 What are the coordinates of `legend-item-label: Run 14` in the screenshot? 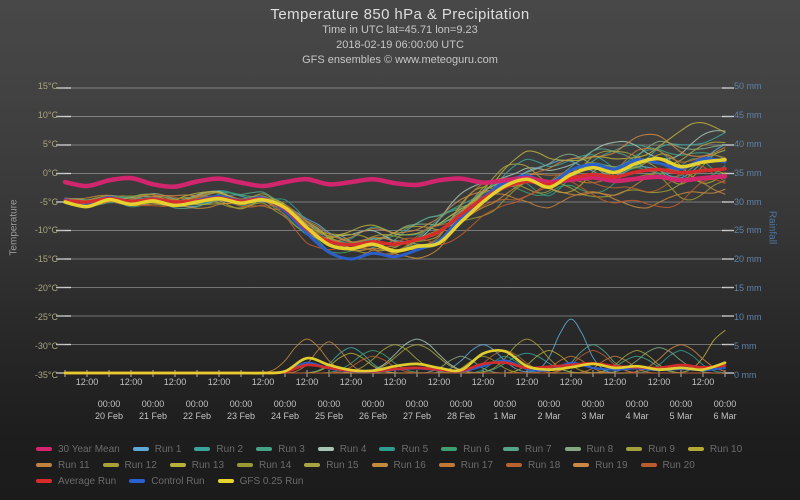 It's located at (275, 465).